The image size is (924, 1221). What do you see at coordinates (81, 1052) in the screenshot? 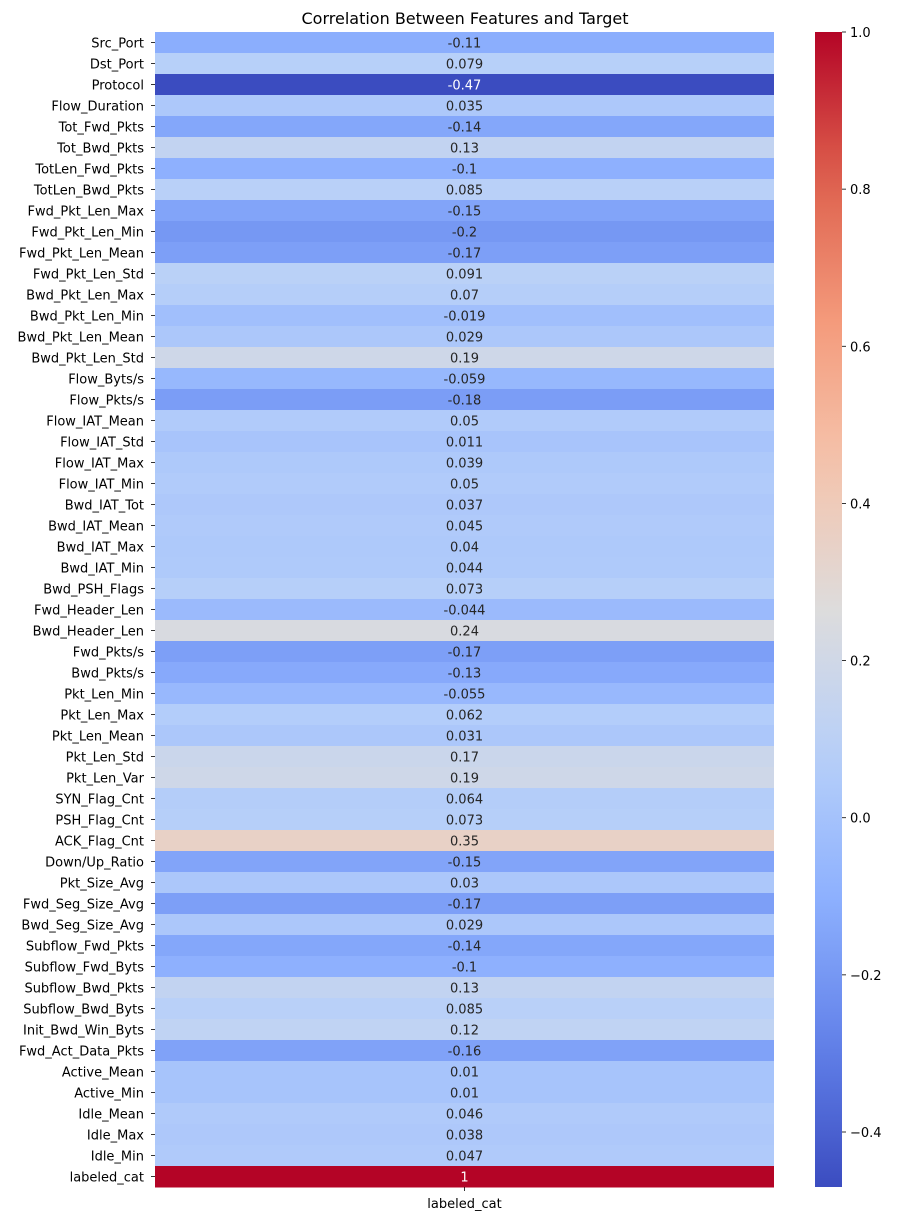
I see `y-tick-label: Fwd_Act_Data_Pkts` at bounding box center [81, 1052].